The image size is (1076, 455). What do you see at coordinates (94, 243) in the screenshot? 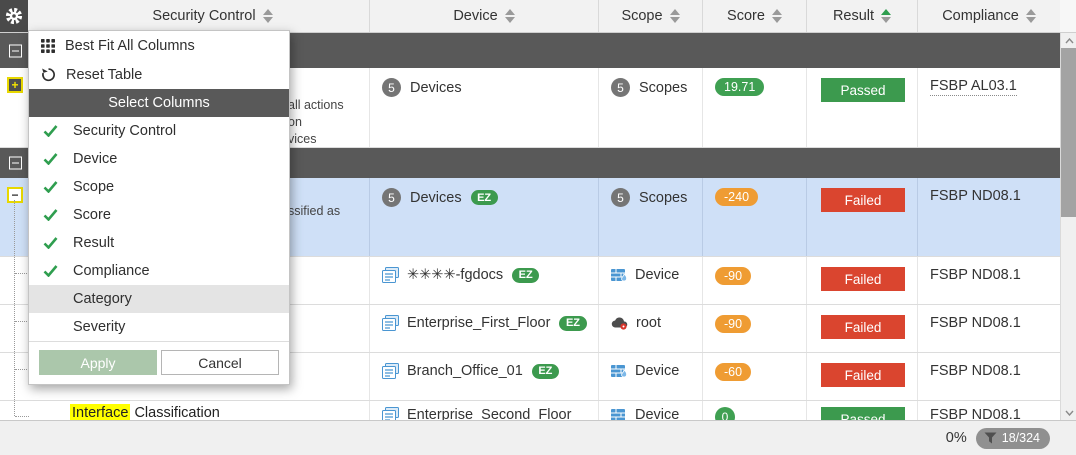
I see `column-option-label: Result` at bounding box center [94, 243].